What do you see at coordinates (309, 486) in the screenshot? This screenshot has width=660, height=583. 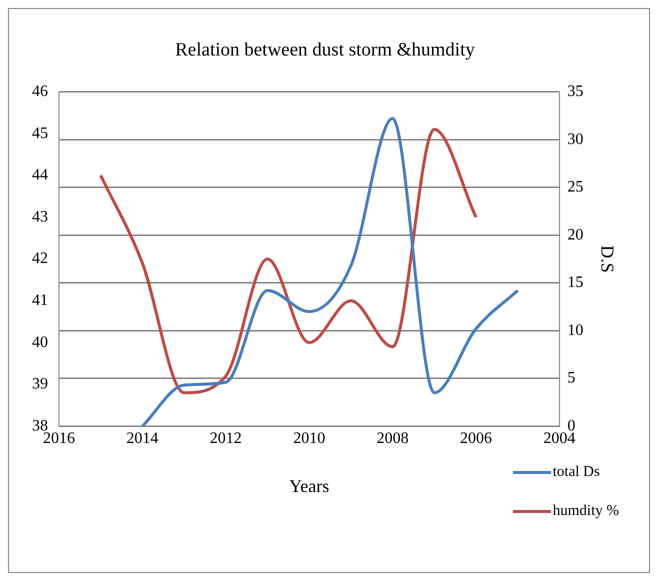 I see `x-axis-title: Years` at bounding box center [309, 486].